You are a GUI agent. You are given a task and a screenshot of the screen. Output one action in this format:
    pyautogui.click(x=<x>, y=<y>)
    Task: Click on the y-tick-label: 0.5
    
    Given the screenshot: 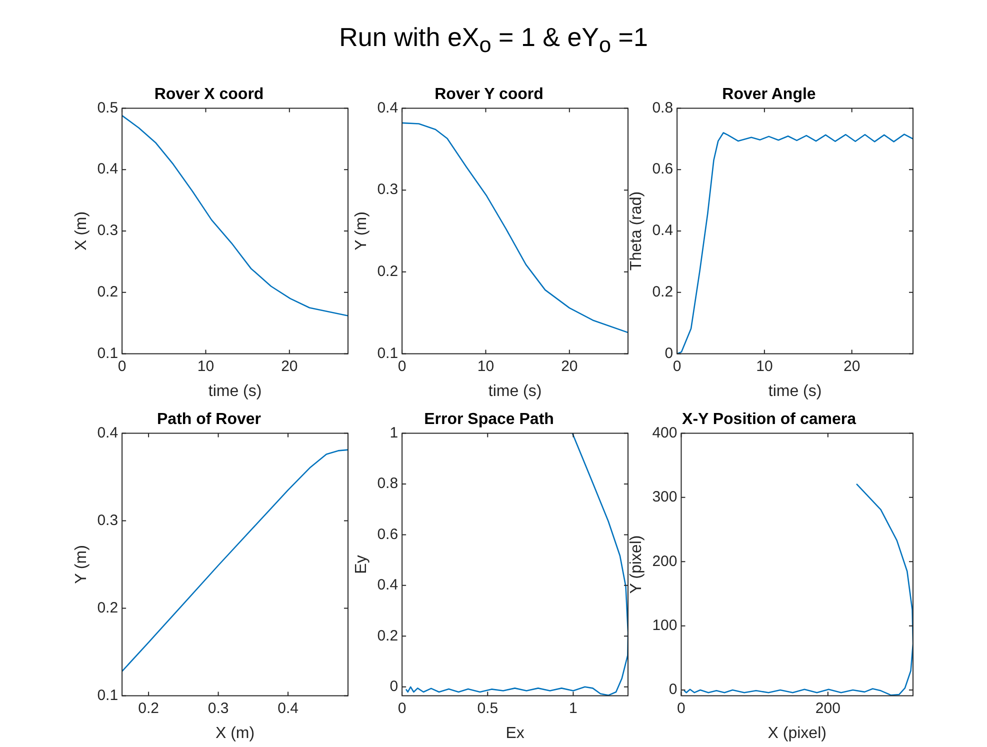 What is the action you would take?
    pyautogui.click(x=107, y=107)
    